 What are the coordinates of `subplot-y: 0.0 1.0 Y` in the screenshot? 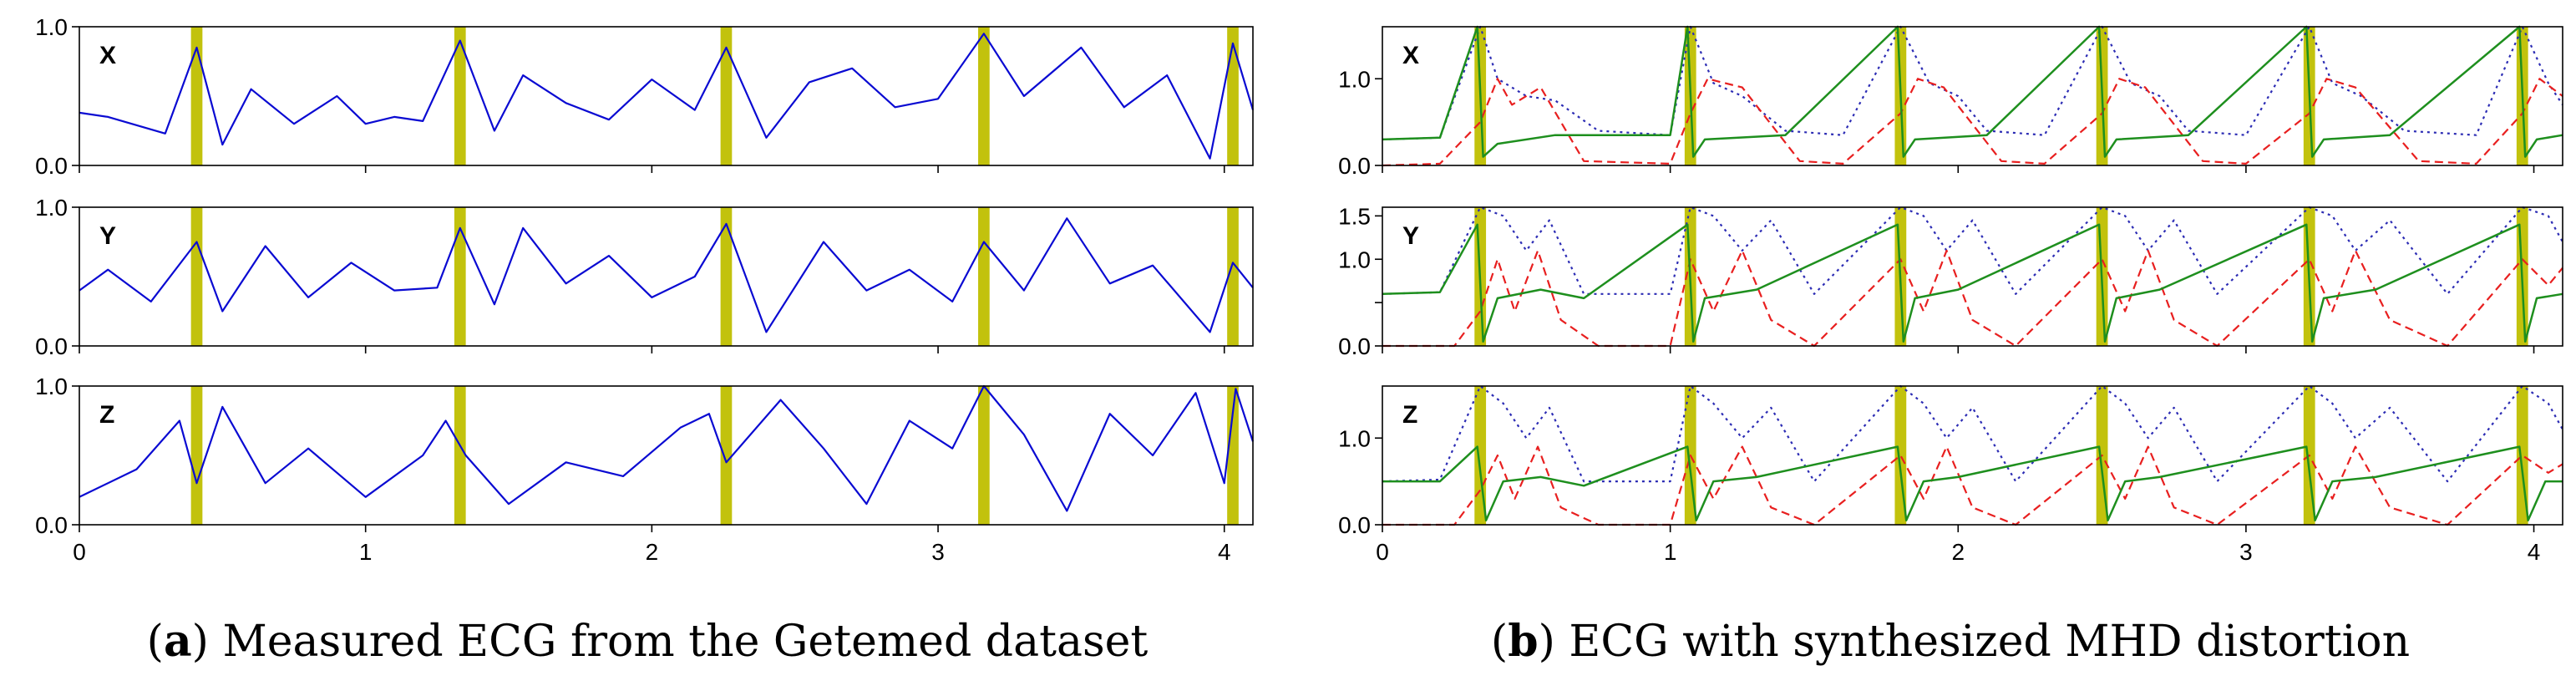 It's located at (644, 277).